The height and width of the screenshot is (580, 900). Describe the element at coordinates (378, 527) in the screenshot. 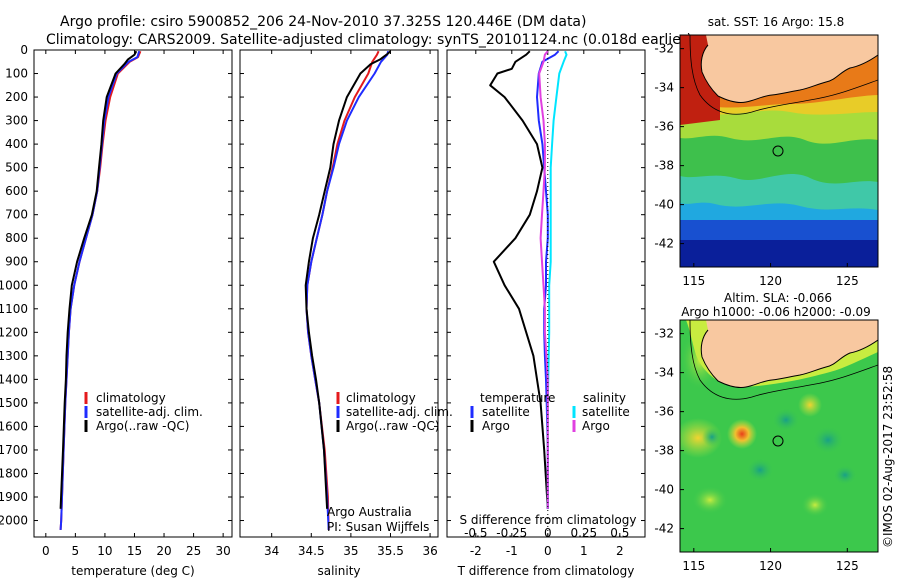

I see `pi-credit: PI: Susan Wijffels` at that location.